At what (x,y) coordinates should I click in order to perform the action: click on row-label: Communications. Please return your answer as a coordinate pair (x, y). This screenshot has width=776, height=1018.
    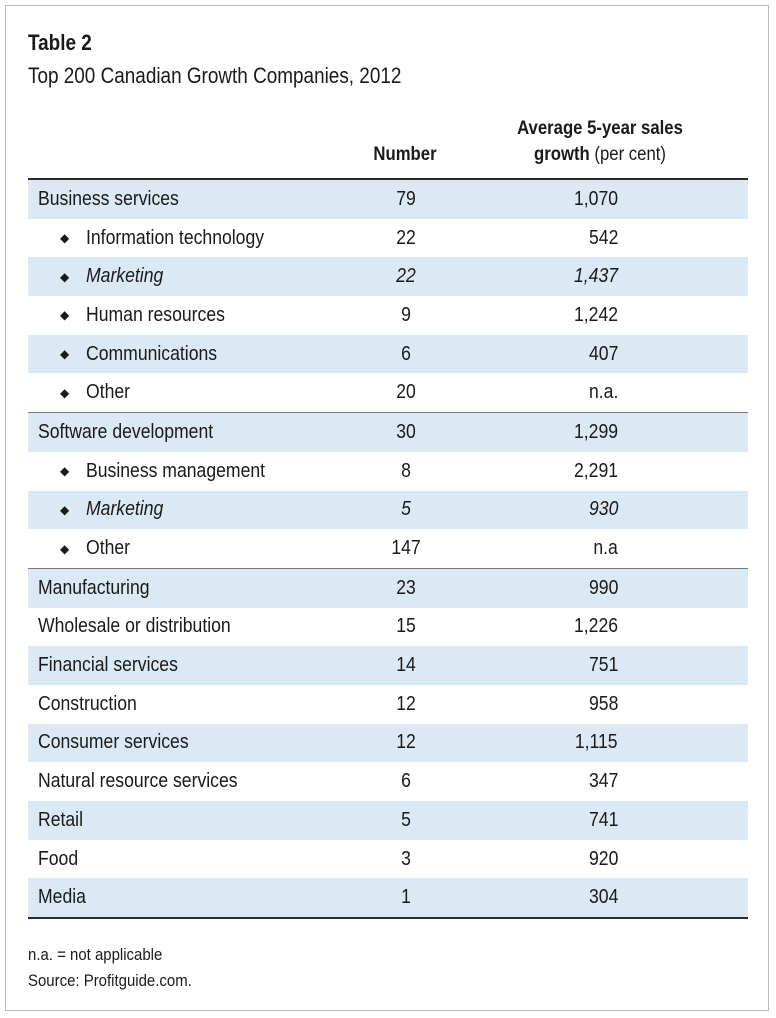
    Looking at the image, I should click on (152, 353).